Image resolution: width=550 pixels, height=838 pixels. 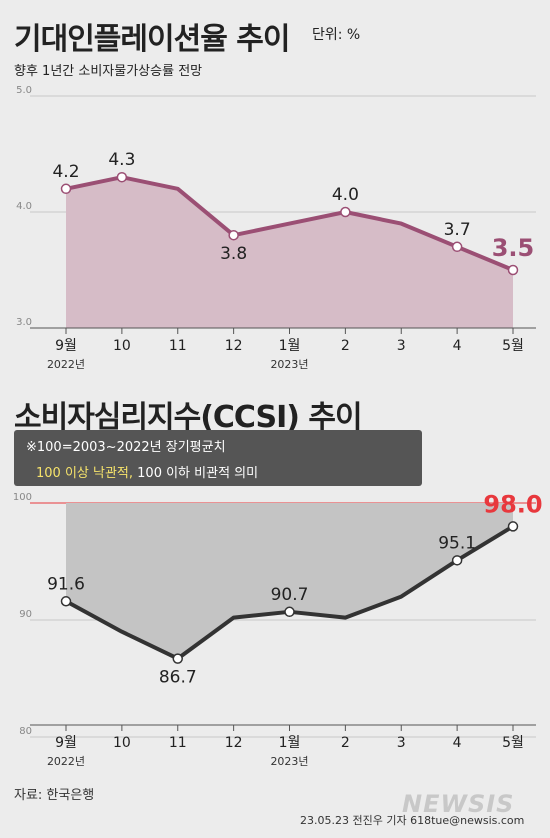 I want to click on data-label: 4.0, so click(x=345, y=195).